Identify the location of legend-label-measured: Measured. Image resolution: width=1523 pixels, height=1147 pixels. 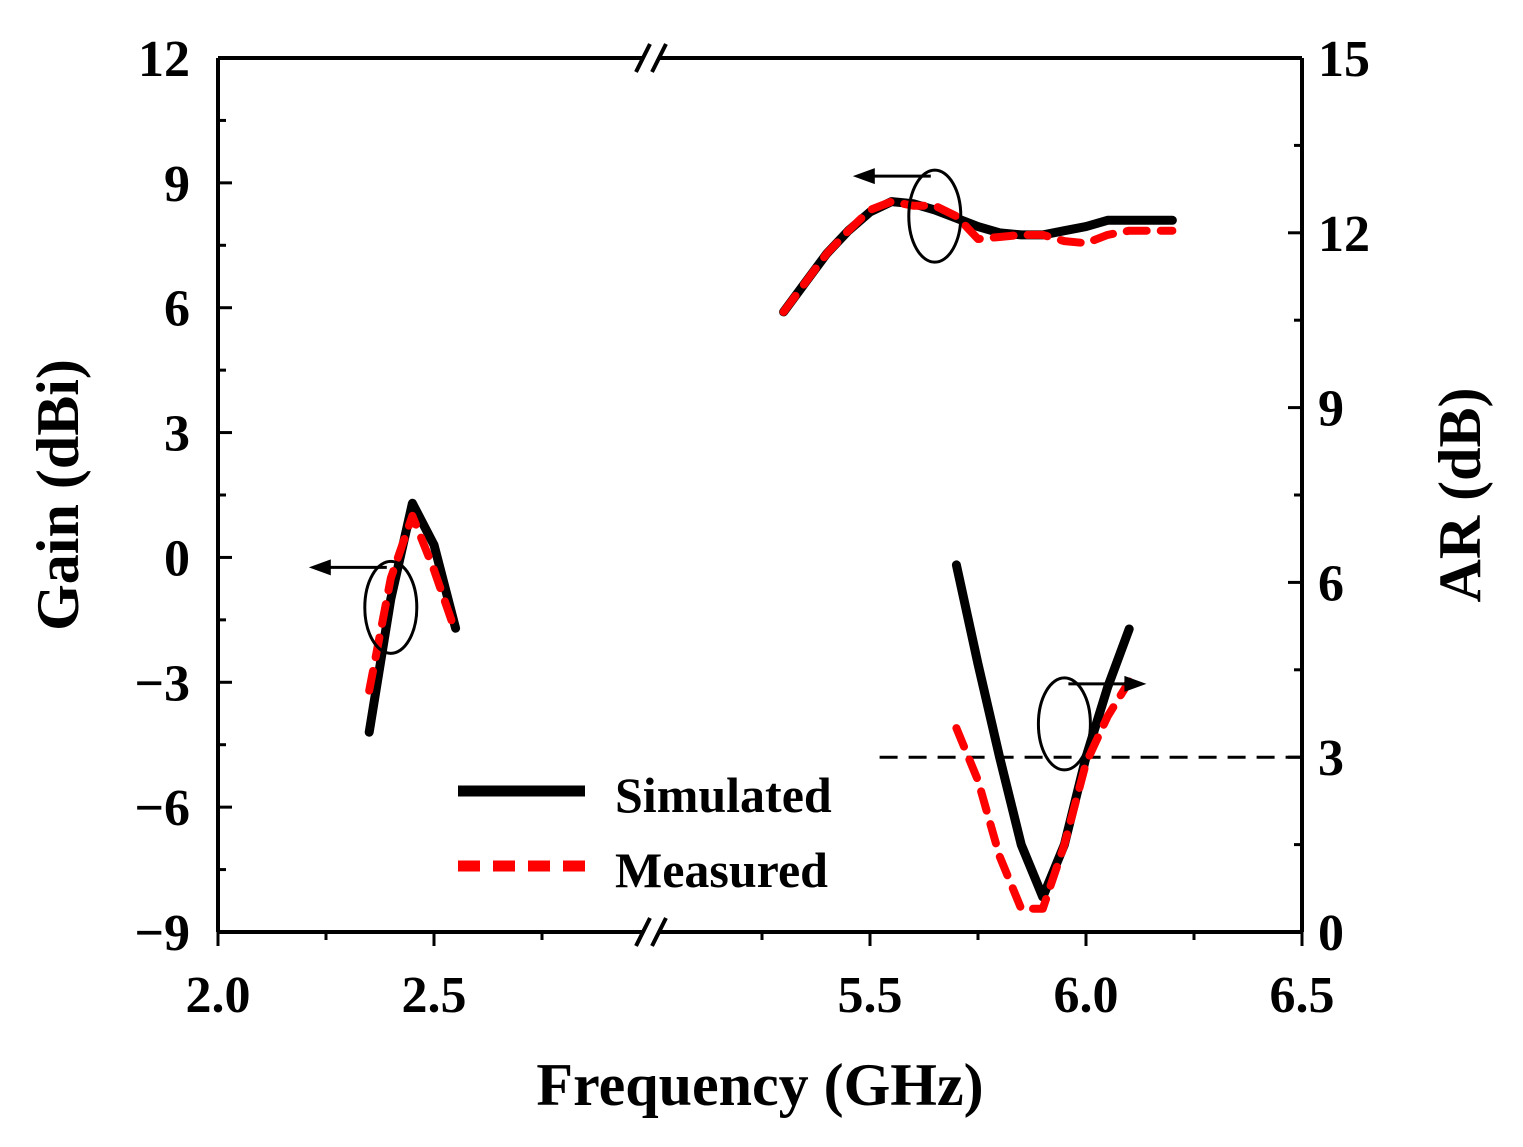
(721, 870).